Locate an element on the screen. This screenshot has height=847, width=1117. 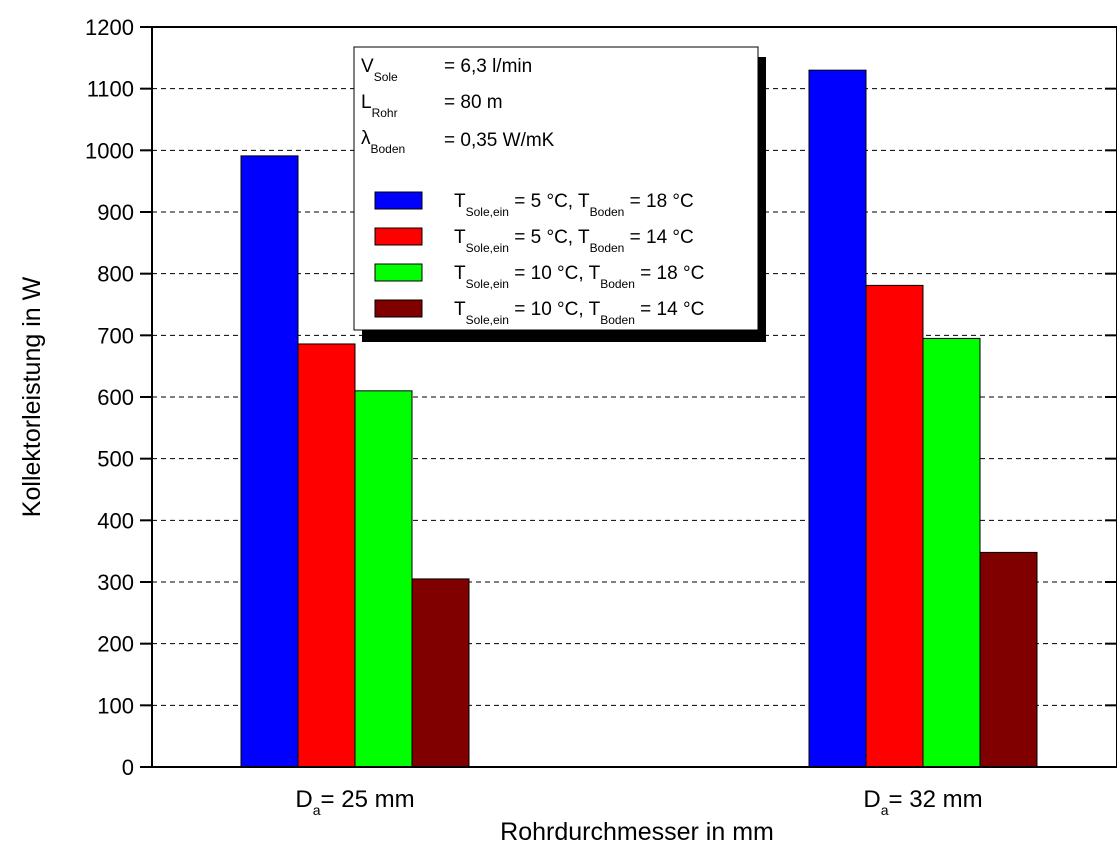
parameter-symbol: λBoden is located at coordinates (383, 142).